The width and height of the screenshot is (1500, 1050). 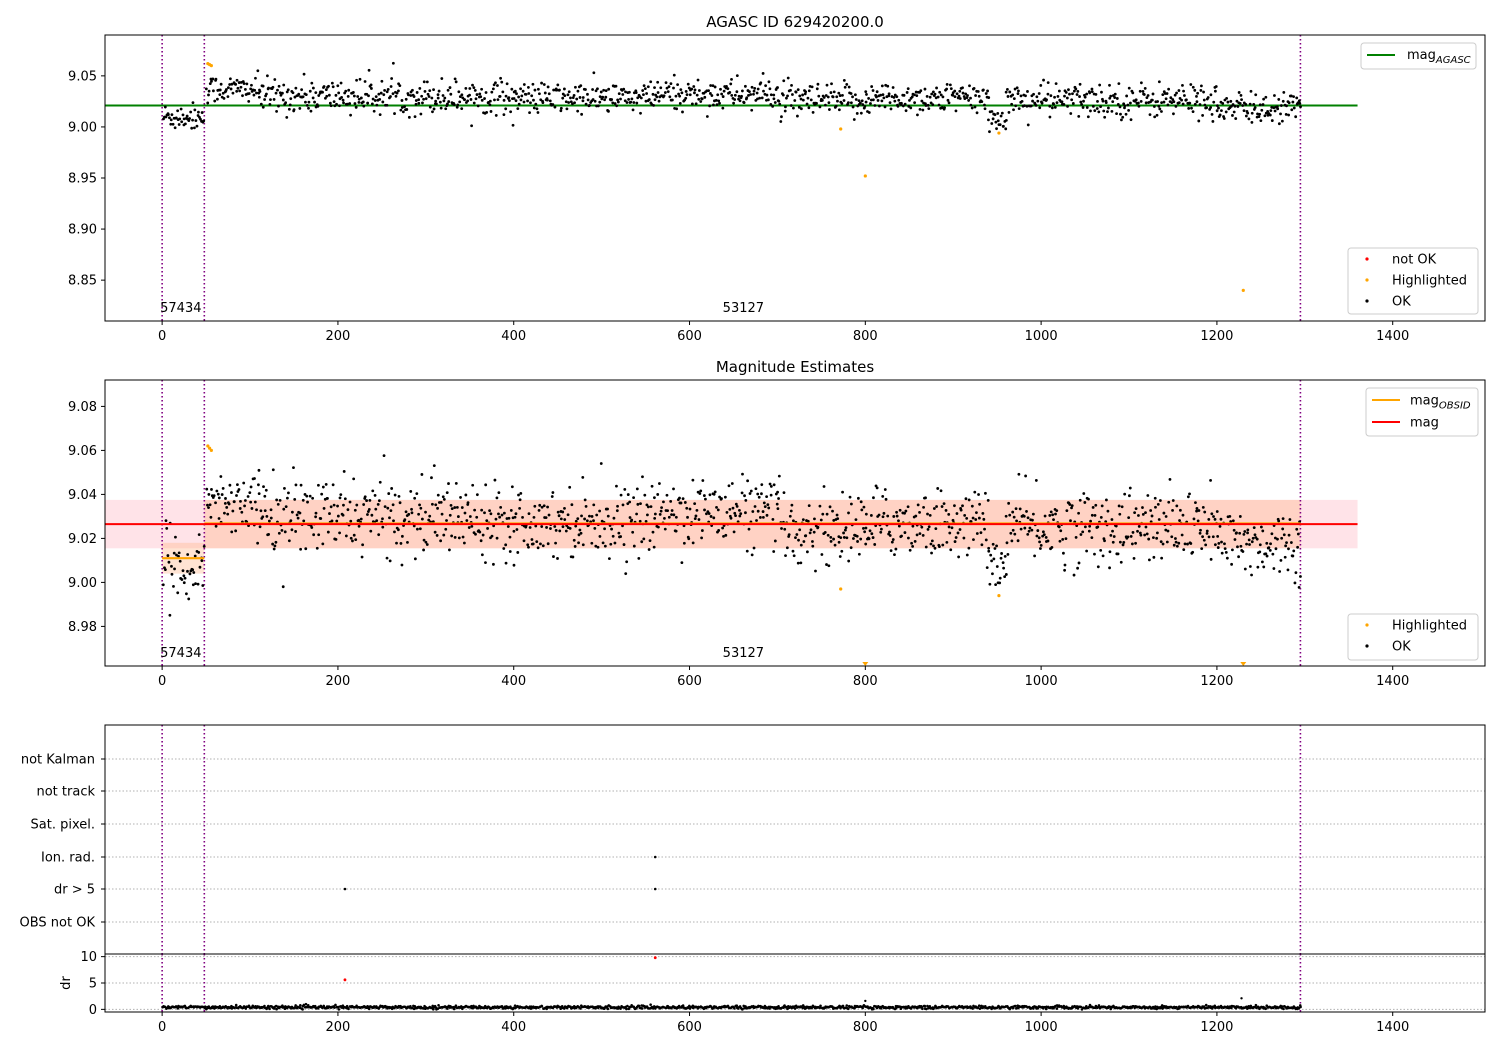 I want to click on obsid-label: 57434, so click(x=180, y=653).